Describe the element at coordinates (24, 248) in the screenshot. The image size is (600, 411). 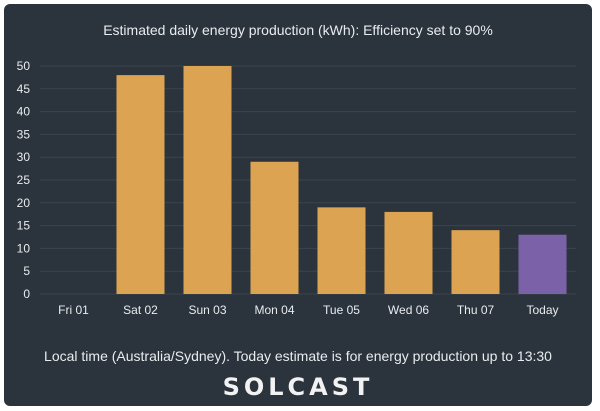
I see `y-tick-label: 10` at that location.